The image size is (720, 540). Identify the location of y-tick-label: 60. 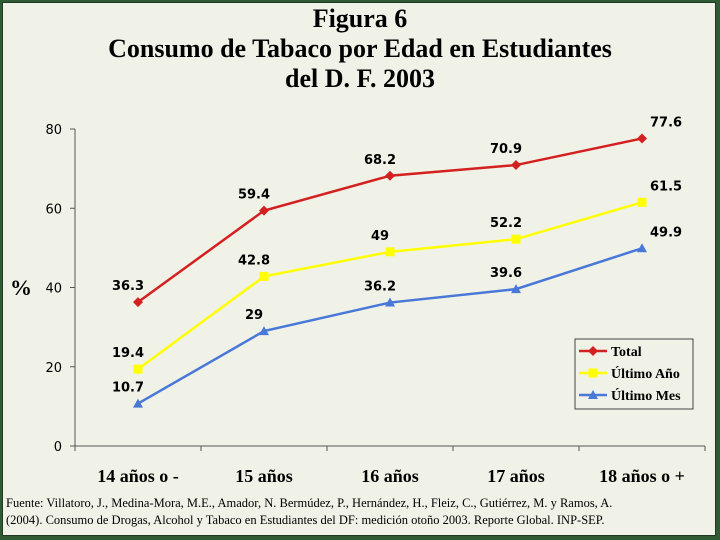
(53, 209).